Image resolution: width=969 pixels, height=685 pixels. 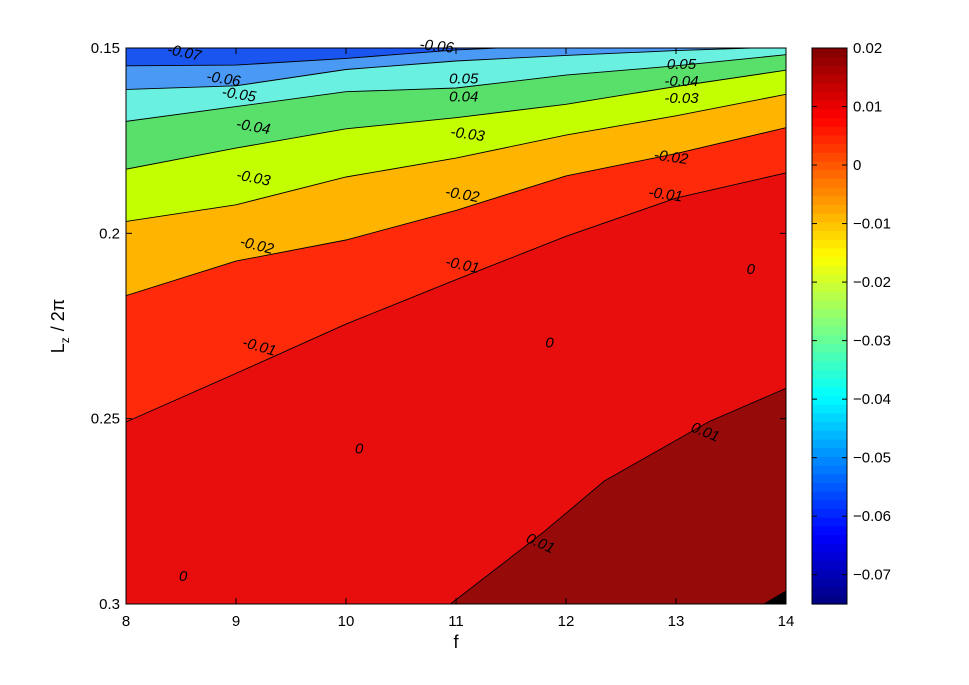 What do you see at coordinates (786, 621) in the screenshot?
I see `x-tick-label: 14` at bounding box center [786, 621].